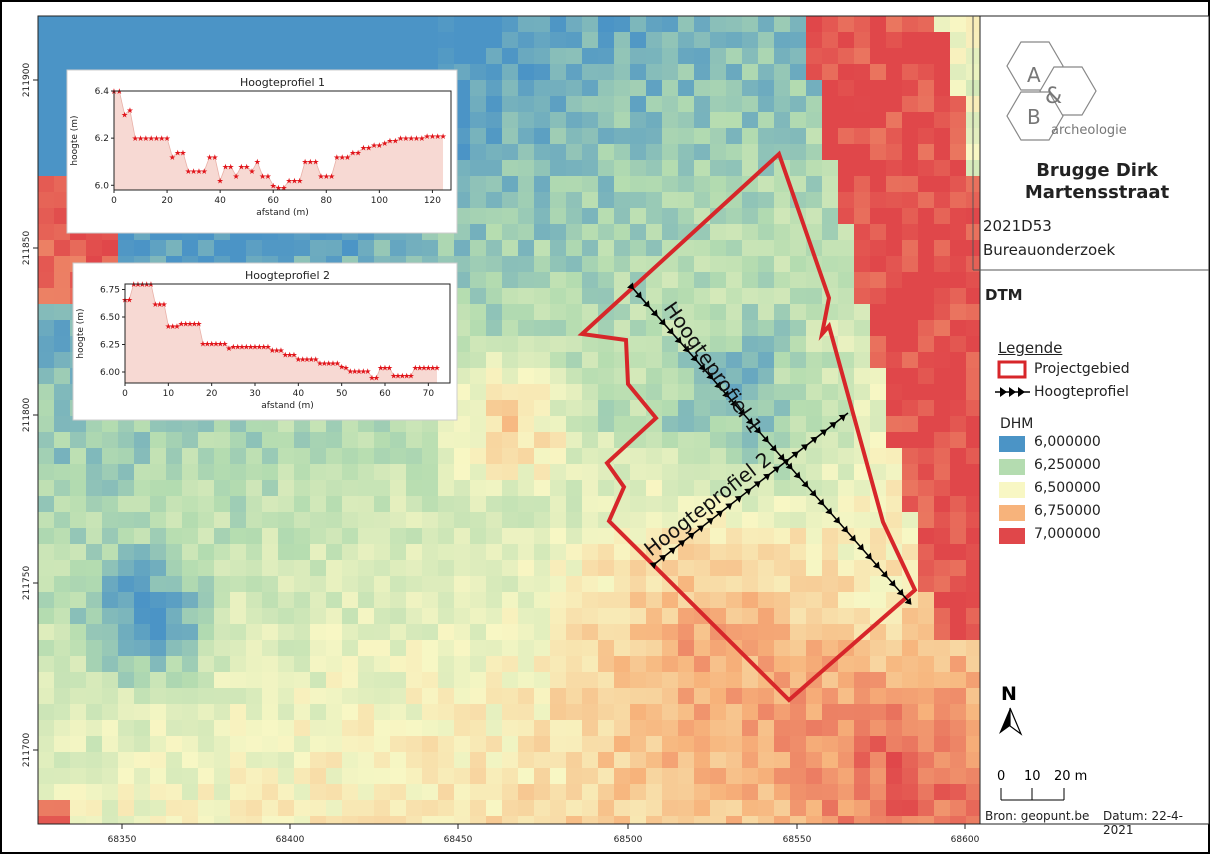 This screenshot has height=854, width=1210. What do you see at coordinates (282, 82) in the screenshot?
I see `chart-title: Hoogteprofiel 1` at bounding box center [282, 82].